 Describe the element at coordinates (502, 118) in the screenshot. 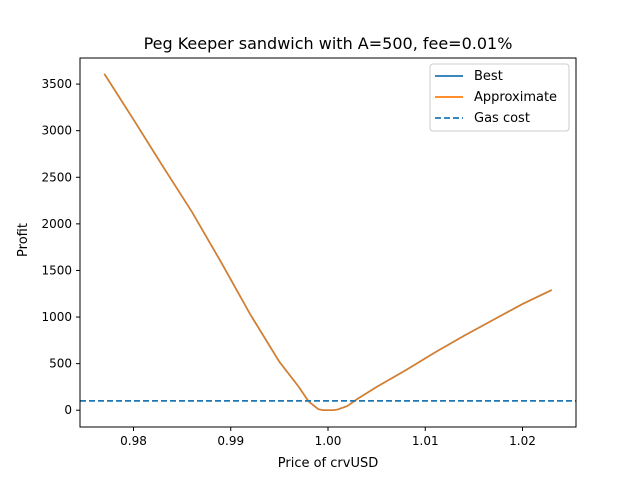

I see `legend-label: Gas cost` at that location.